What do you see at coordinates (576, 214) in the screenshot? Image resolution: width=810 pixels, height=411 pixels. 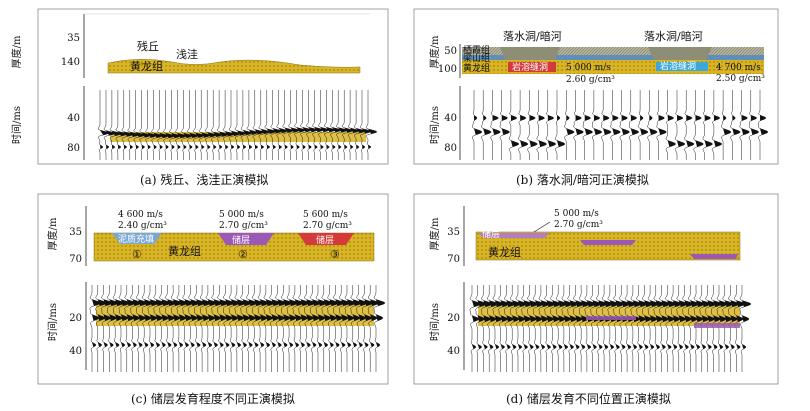 I see `label-velocity-d: 5 000 m/s` at bounding box center [576, 214].